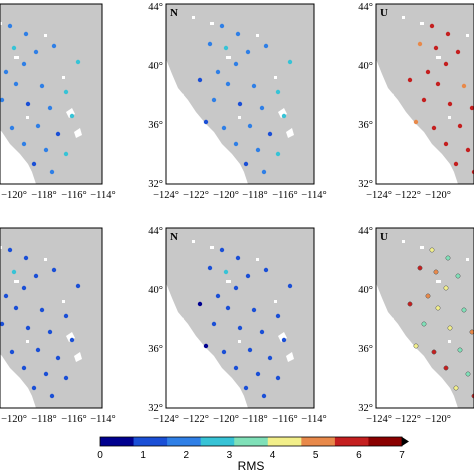 The width and height of the screenshot is (474, 474). Describe the element at coordinates (365, 408) in the screenshot. I see `lat-tick: 32°` at that location.